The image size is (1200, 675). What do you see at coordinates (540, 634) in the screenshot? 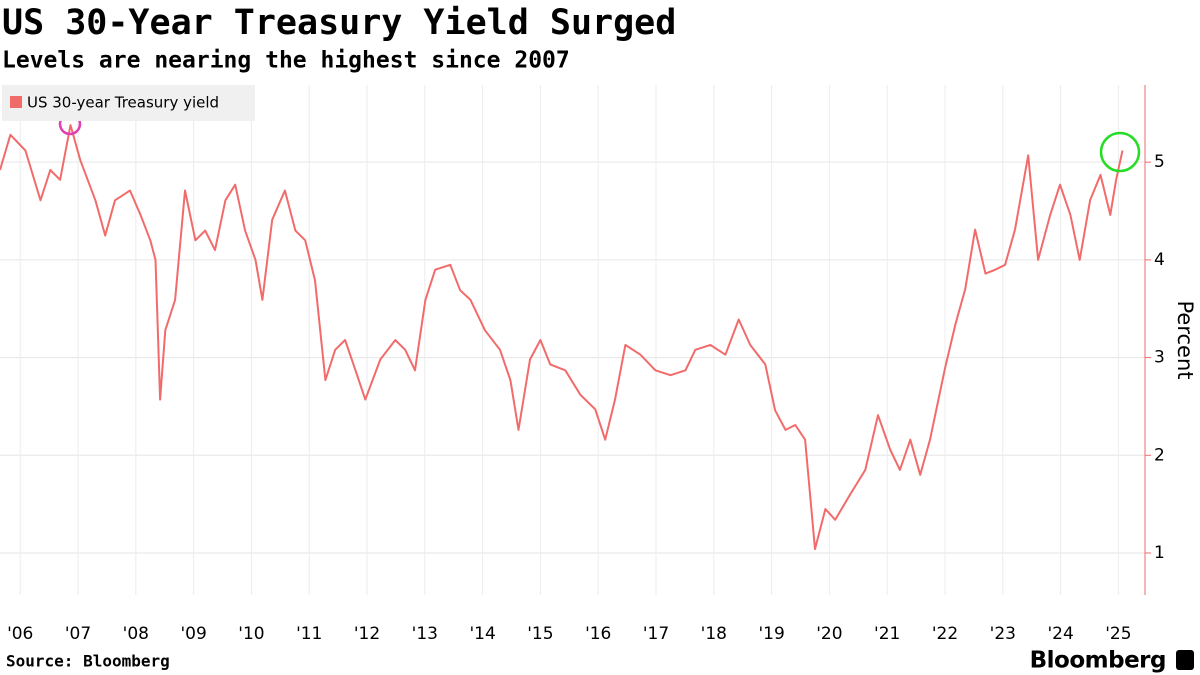
I see `x-tick-label: '15` at bounding box center [540, 634].